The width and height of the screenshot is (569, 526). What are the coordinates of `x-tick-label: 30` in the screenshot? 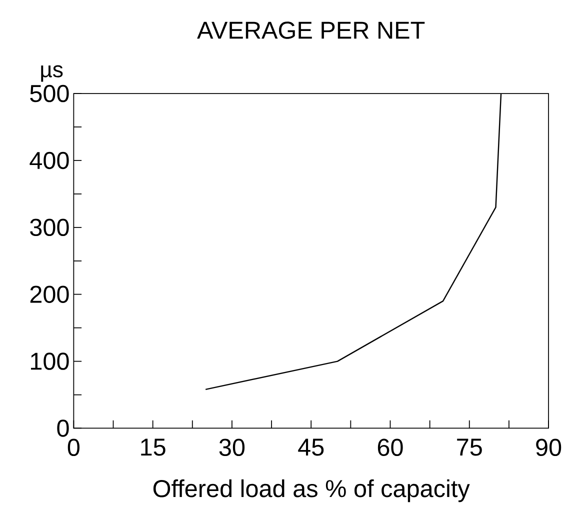 It's located at (232, 447).